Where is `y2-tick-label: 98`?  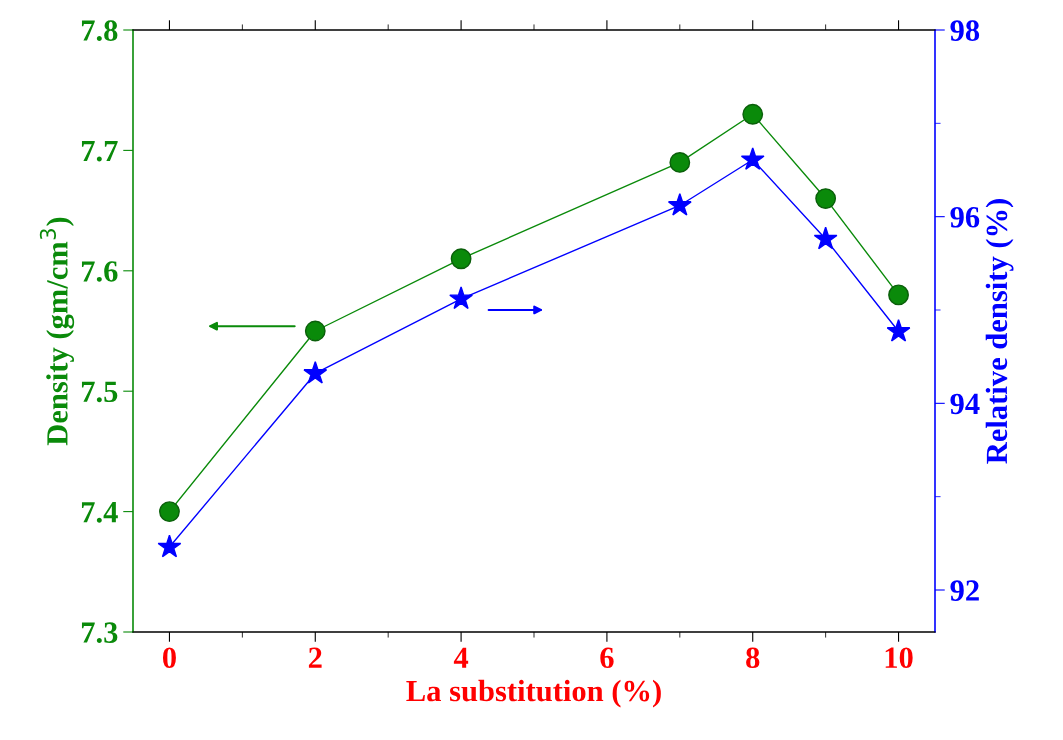
y2-tick-label: 98 is located at coordinates (965, 30).